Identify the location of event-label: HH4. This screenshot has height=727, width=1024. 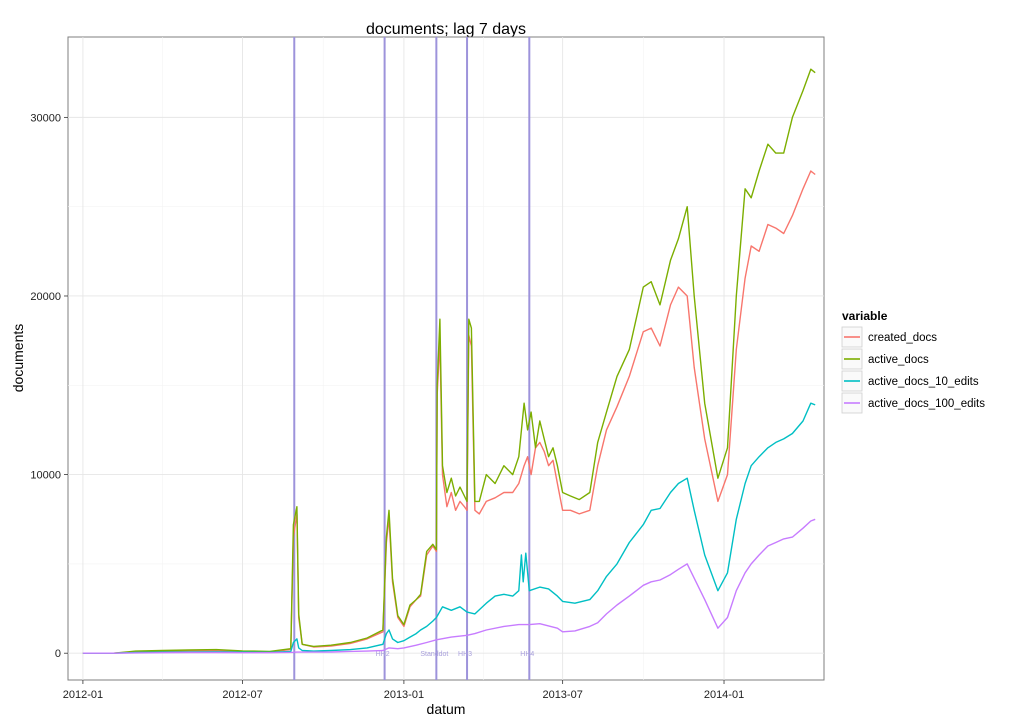
(527, 654).